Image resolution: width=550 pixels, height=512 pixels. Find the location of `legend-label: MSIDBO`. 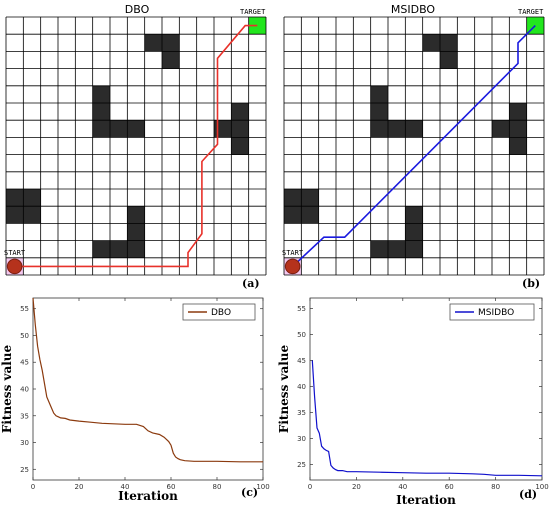

legend-label: MSIDBO is located at coordinates (496, 313).